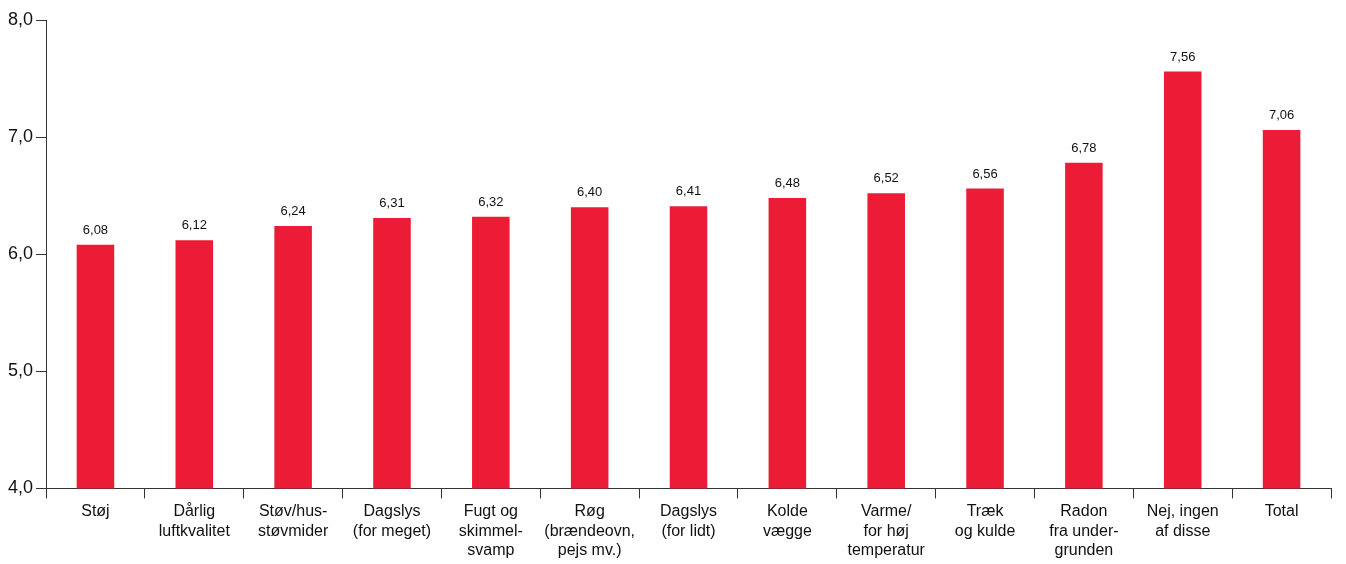 The height and width of the screenshot is (564, 1346). What do you see at coordinates (1084, 530) in the screenshot?
I see `x-tick-label: Radon fra under- grunden` at bounding box center [1084, 530].